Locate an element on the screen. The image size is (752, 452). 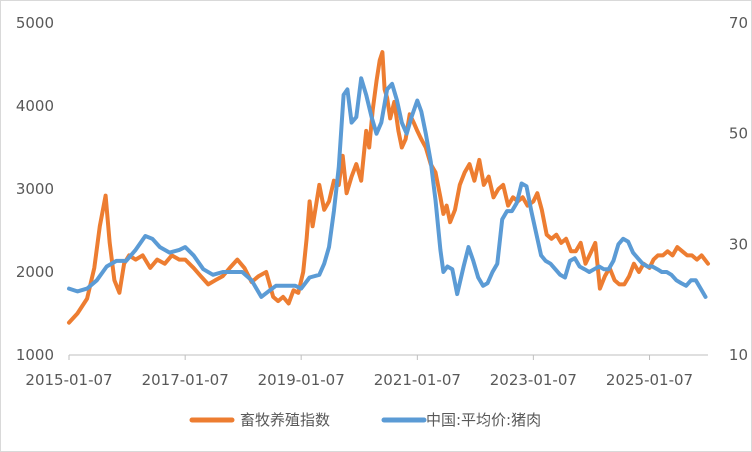
x-tick-label: 2025-01-07 is located at coordinates (649, 380).